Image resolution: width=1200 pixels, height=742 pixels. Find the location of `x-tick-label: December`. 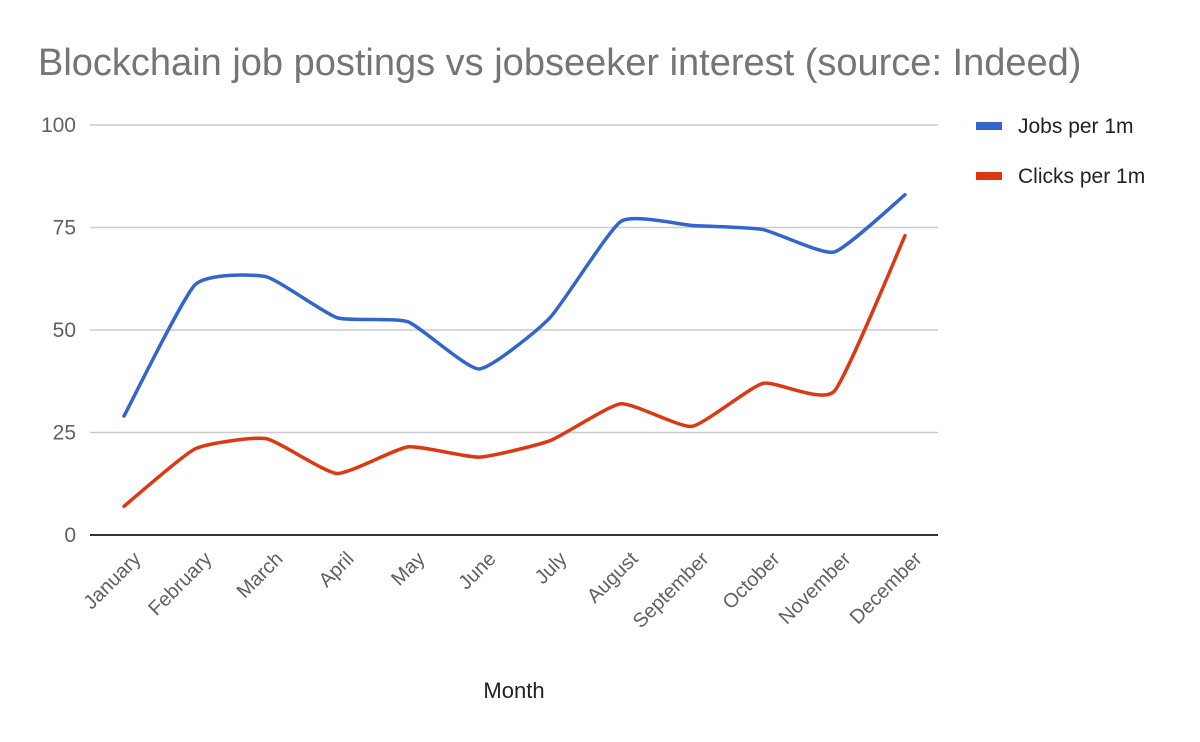

x-tick-label: December is located at coordinates (886, 588).